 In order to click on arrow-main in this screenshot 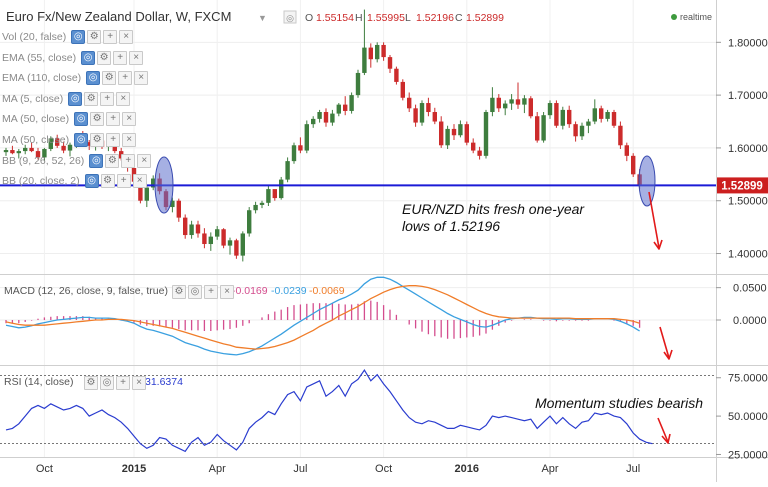, I will do `click(655, 220)`.